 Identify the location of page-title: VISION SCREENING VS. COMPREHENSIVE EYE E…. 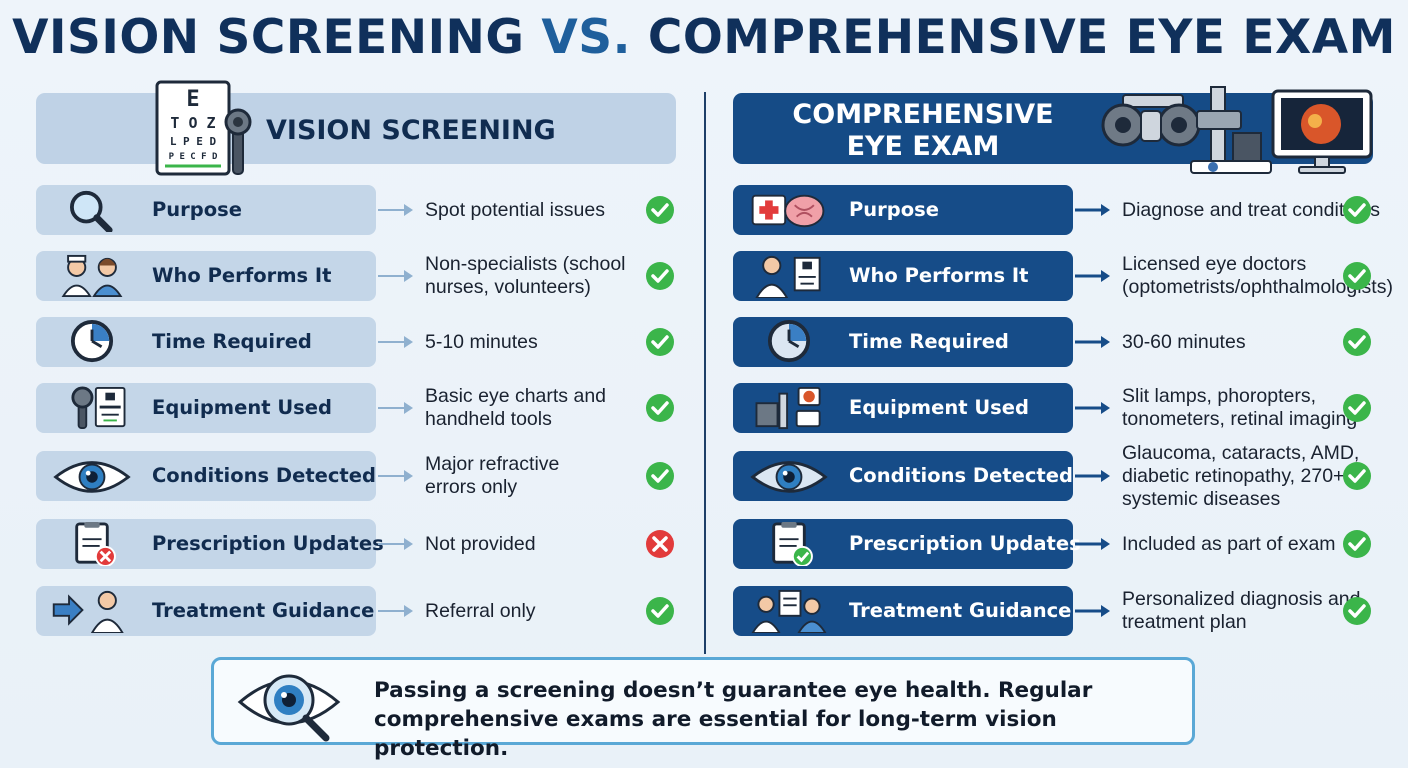
(704, 37).